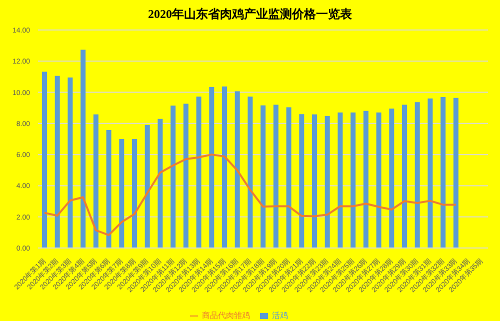 This screenshot has height=321, width=500. I want to click on legend-label: 商品代肉雏鸡, so click(226, 315).